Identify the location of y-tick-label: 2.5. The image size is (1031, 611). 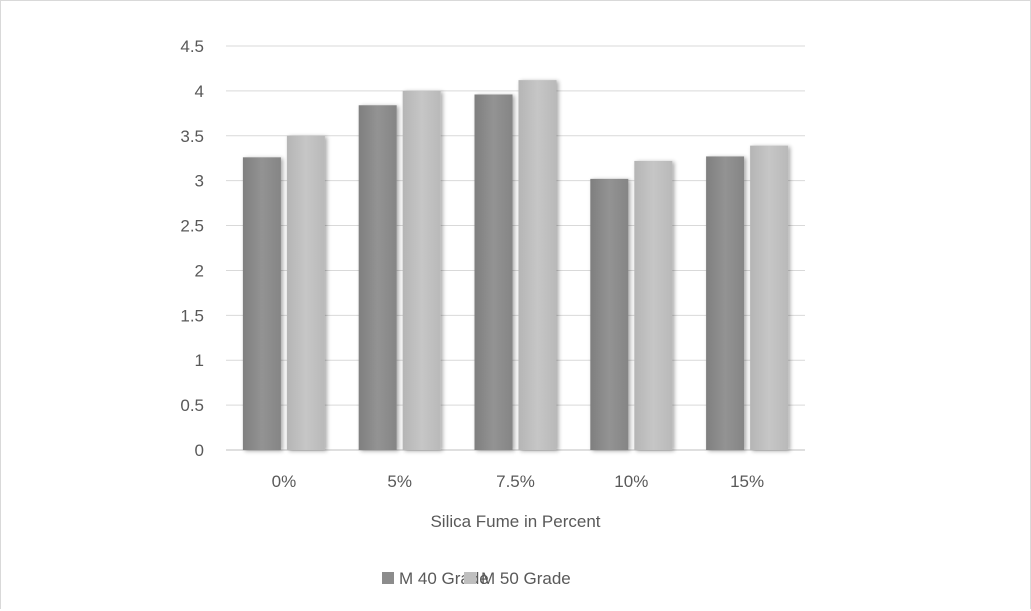
(192, 226).